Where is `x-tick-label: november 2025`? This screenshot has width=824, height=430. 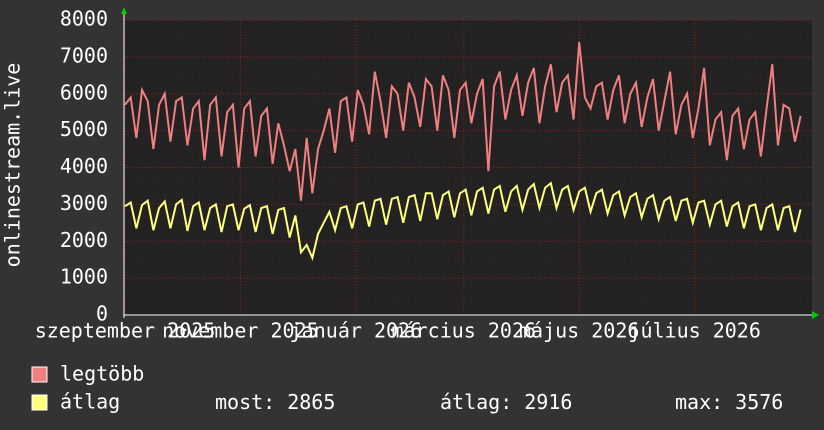
x-tick-label: november 2025 is located at coordinates (240, 331).